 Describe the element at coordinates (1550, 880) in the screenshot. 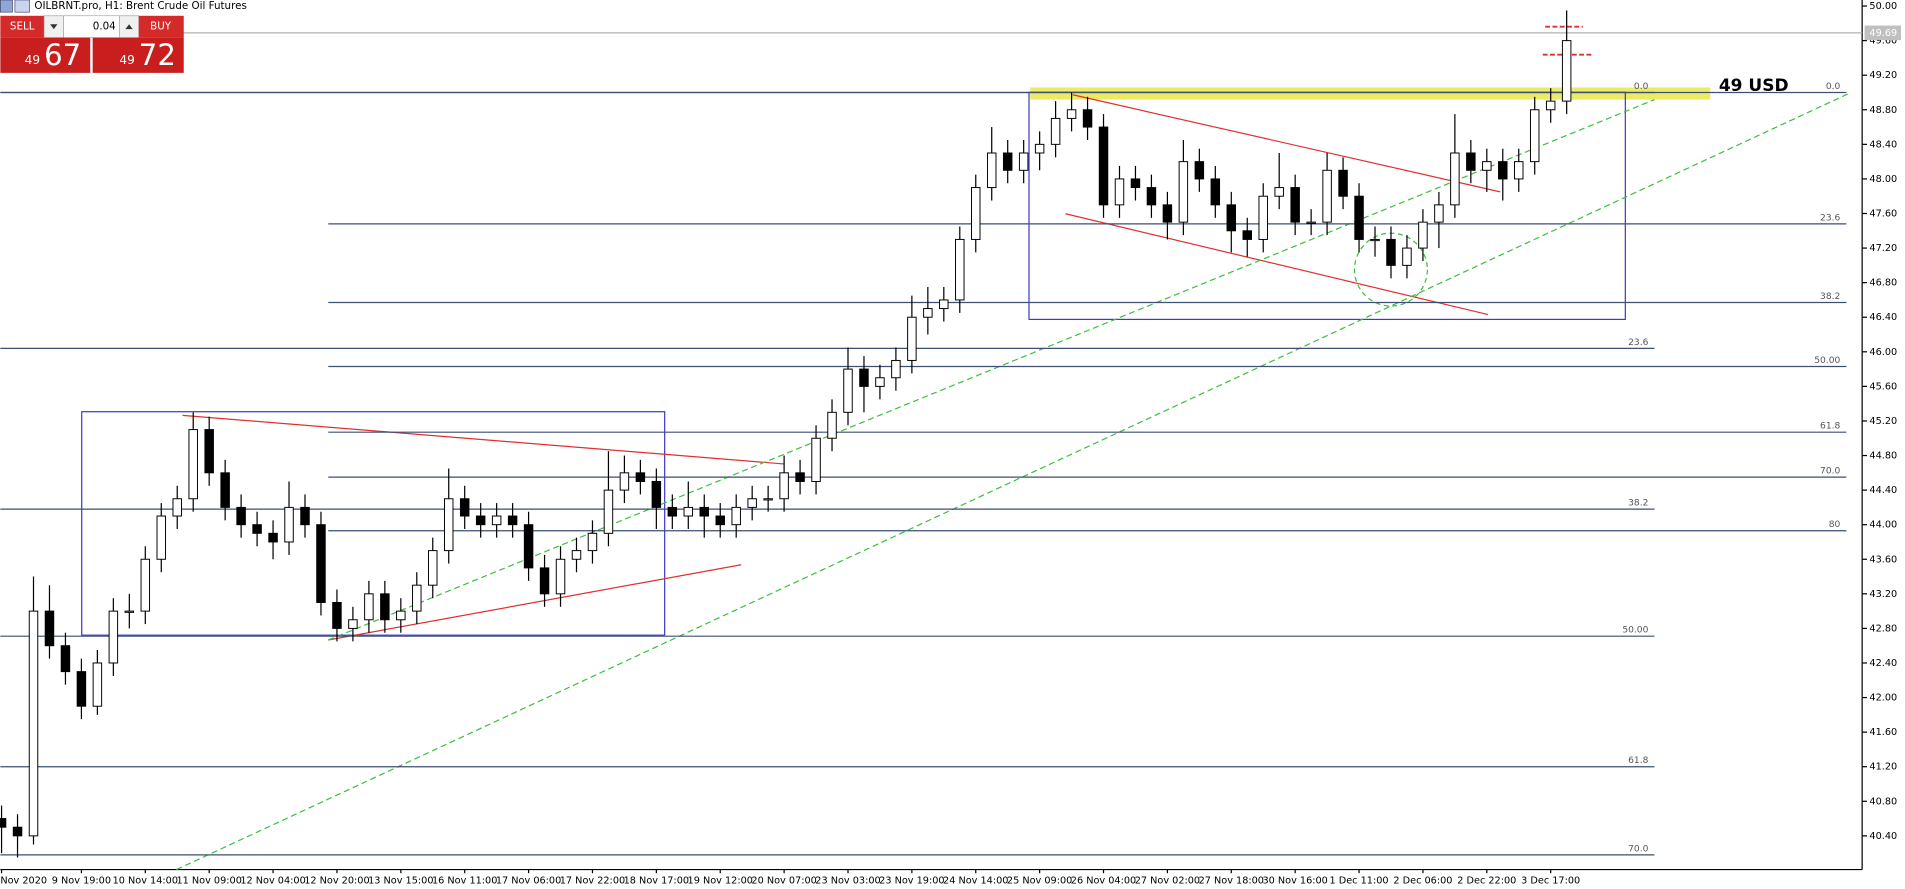

I see `x-tick-label: 3 Dec 17:00` at that location.